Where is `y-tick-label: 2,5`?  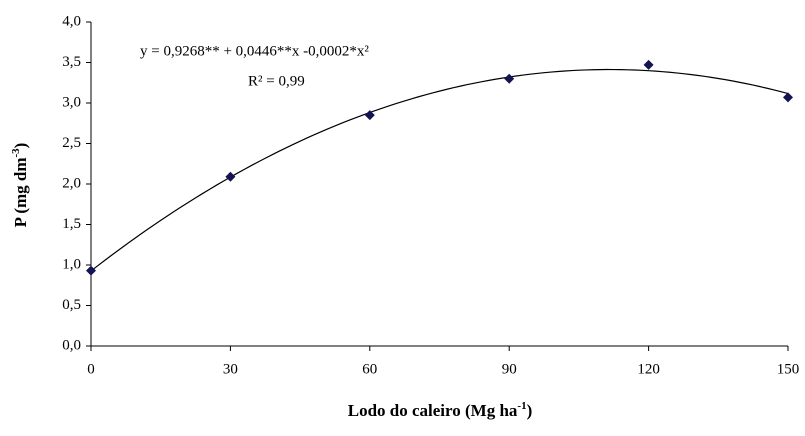
y-tick-label: 2,5 is located at coordinates (71, 143).